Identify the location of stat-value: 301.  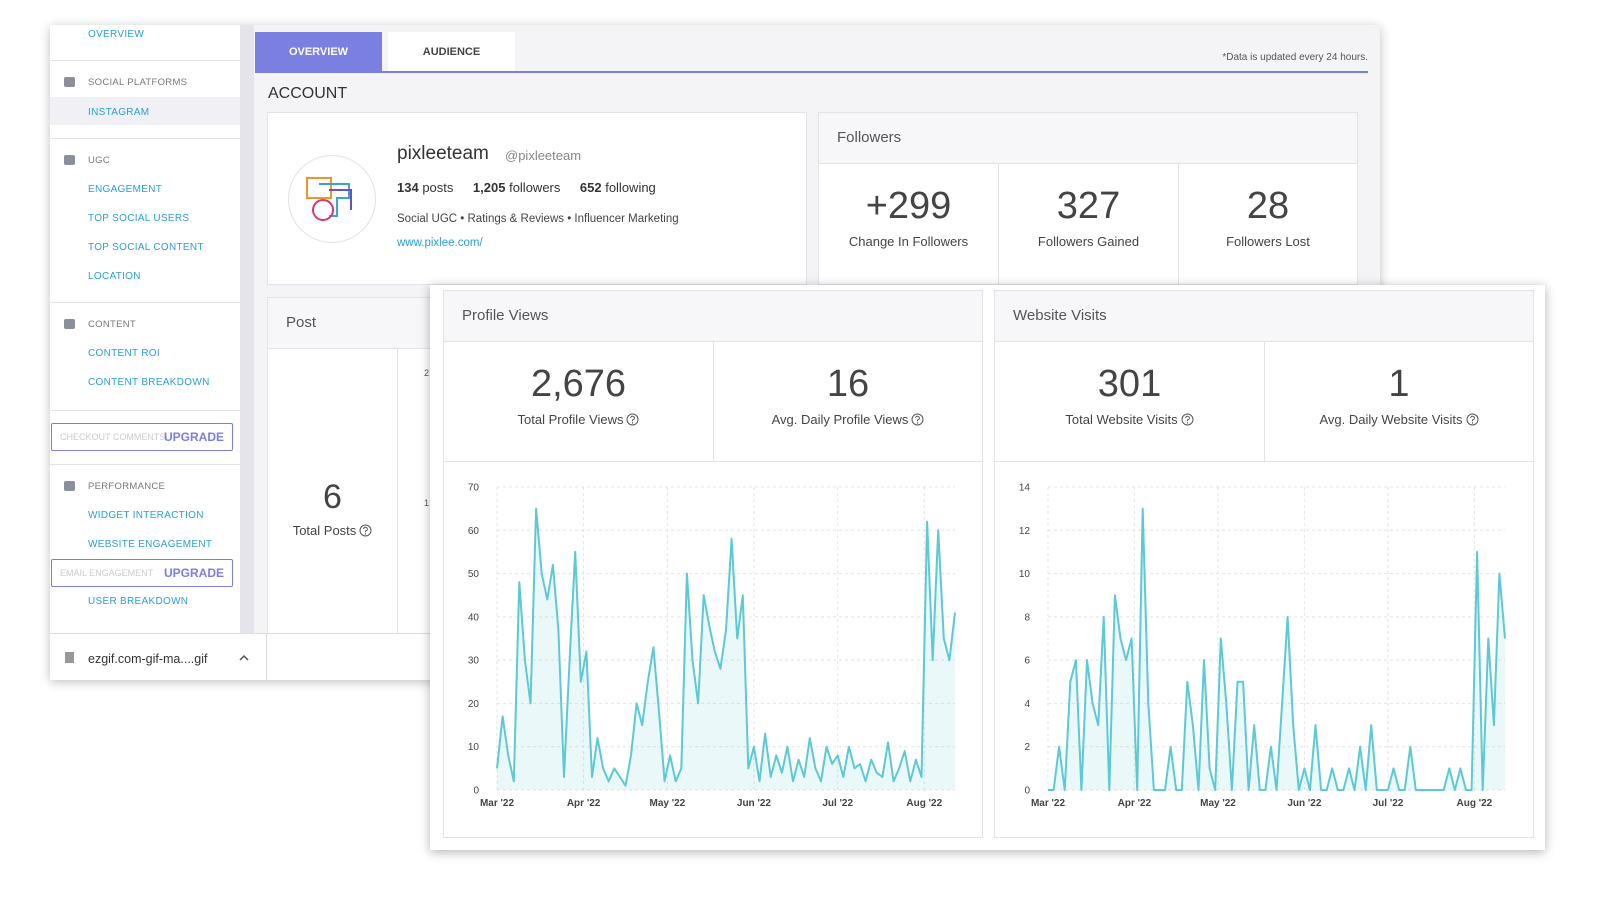
(1129, 384).